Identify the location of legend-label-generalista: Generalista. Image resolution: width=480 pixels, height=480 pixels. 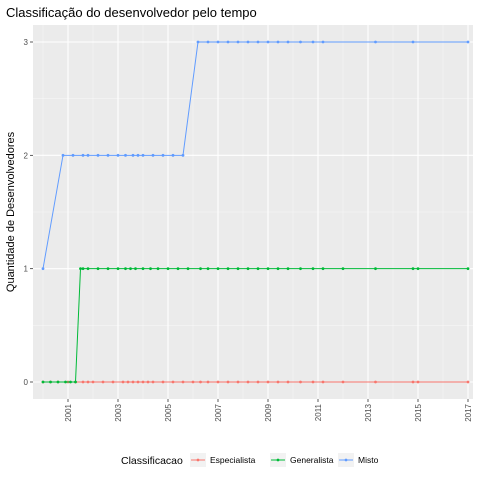
(312, 460).